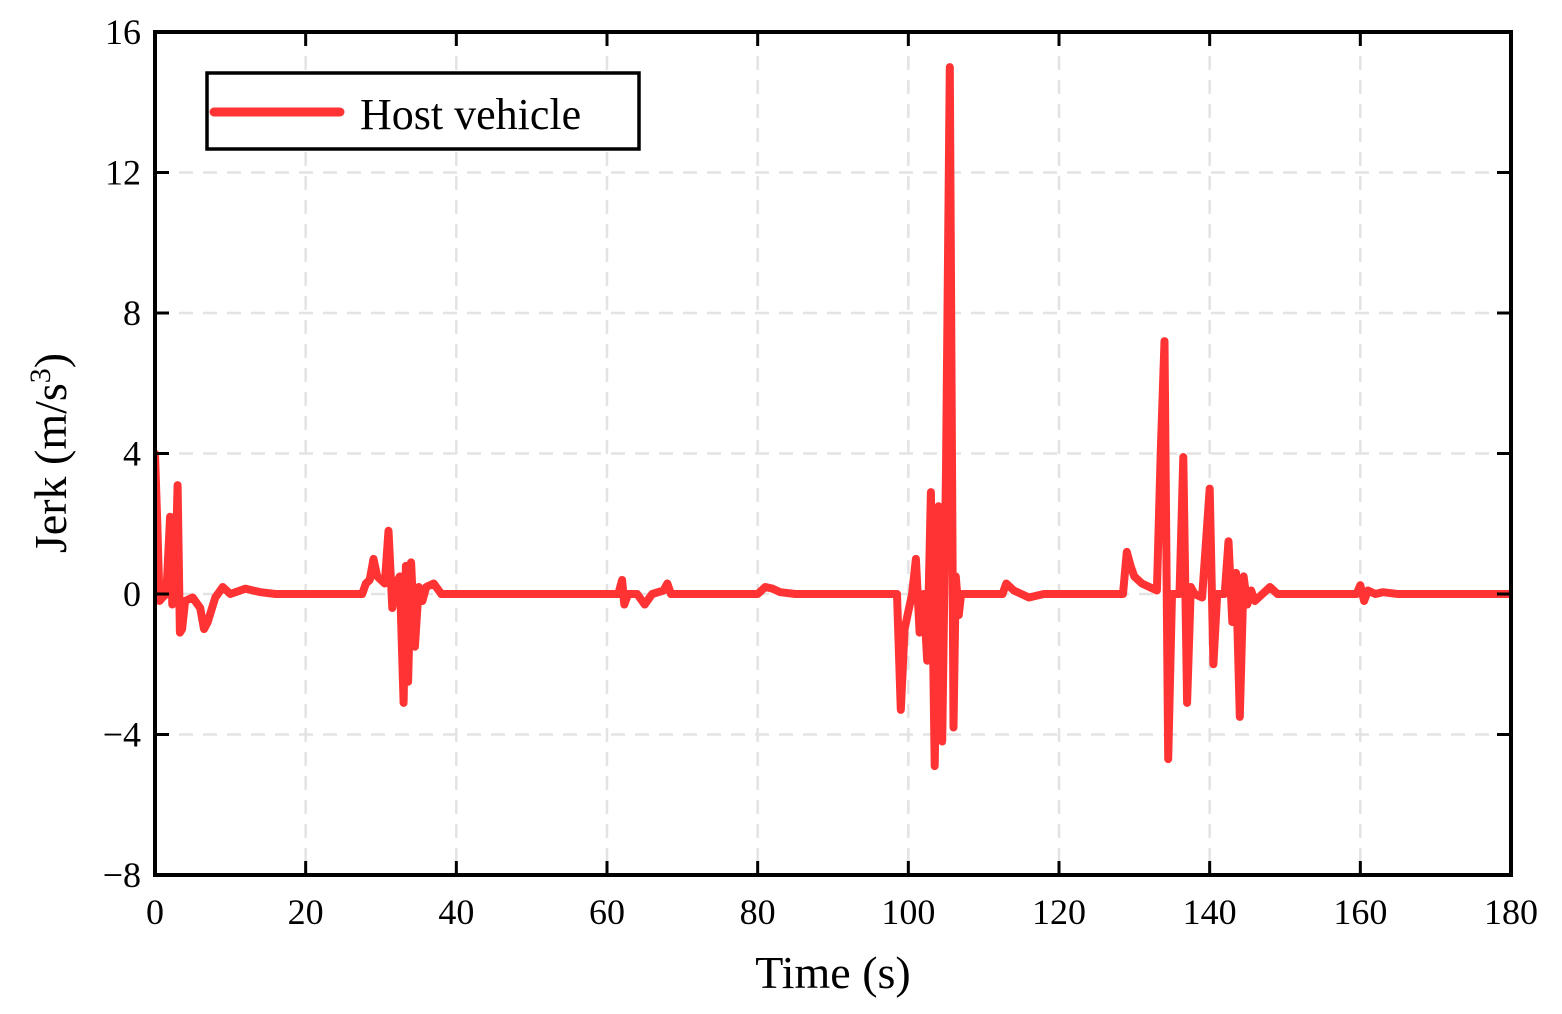 This screenshot has width=1562, height=1014. Describe the element at coordinates (1210, 912) in the screenshot. I see `x-tick-label: 140` at that location.